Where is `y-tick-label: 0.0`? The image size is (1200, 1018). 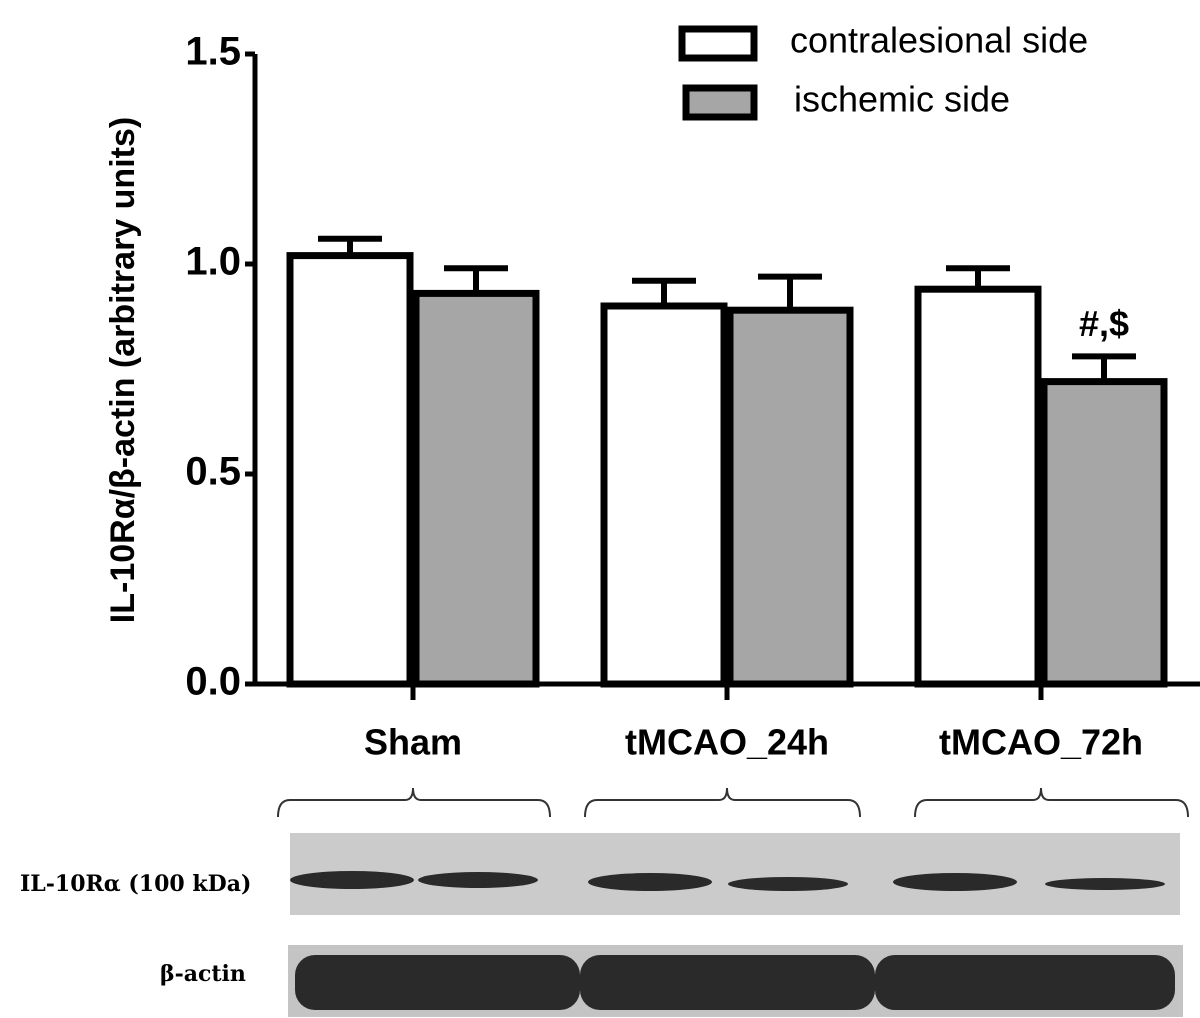 y-tick-label: 0.0 is located at coordinates (213, 682).